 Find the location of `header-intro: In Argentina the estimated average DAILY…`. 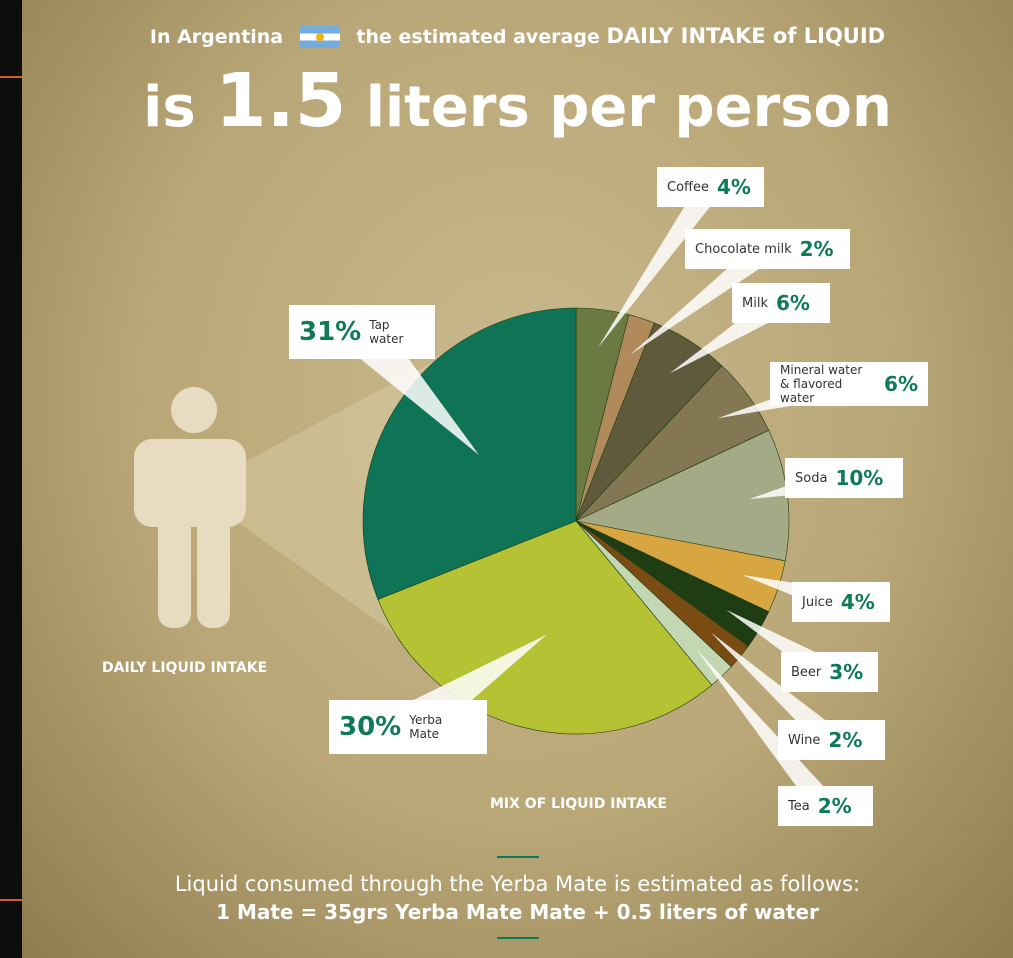

header-intro: In Argentina the estimated average DAILY… is located at coordinates (517, 36).